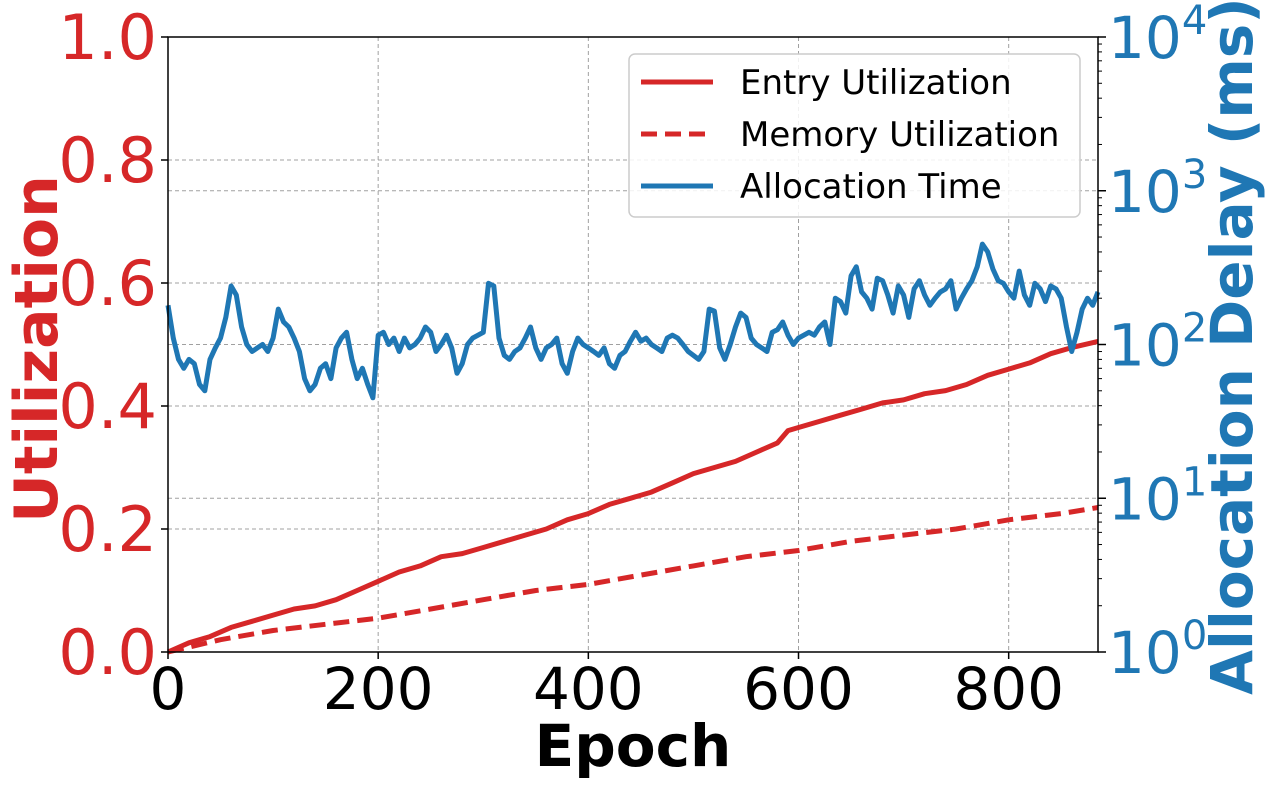 This screenshot has height=785, width=1272. I want to click on x-tick-label: 800, so click(1008, 689).